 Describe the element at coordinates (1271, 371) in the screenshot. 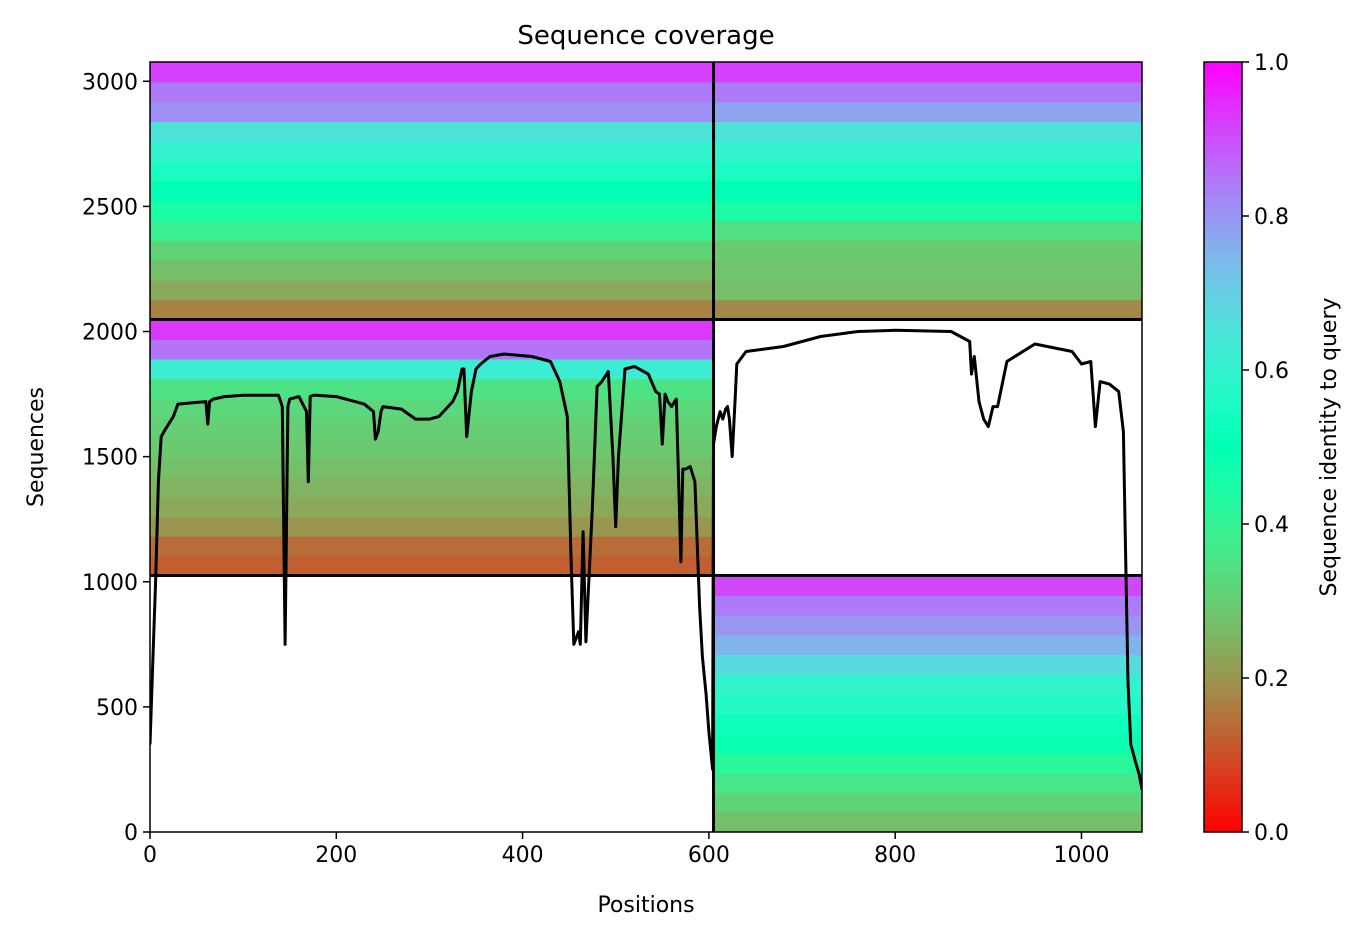

I see `colorbar-tick-label: 0.6` at that location.